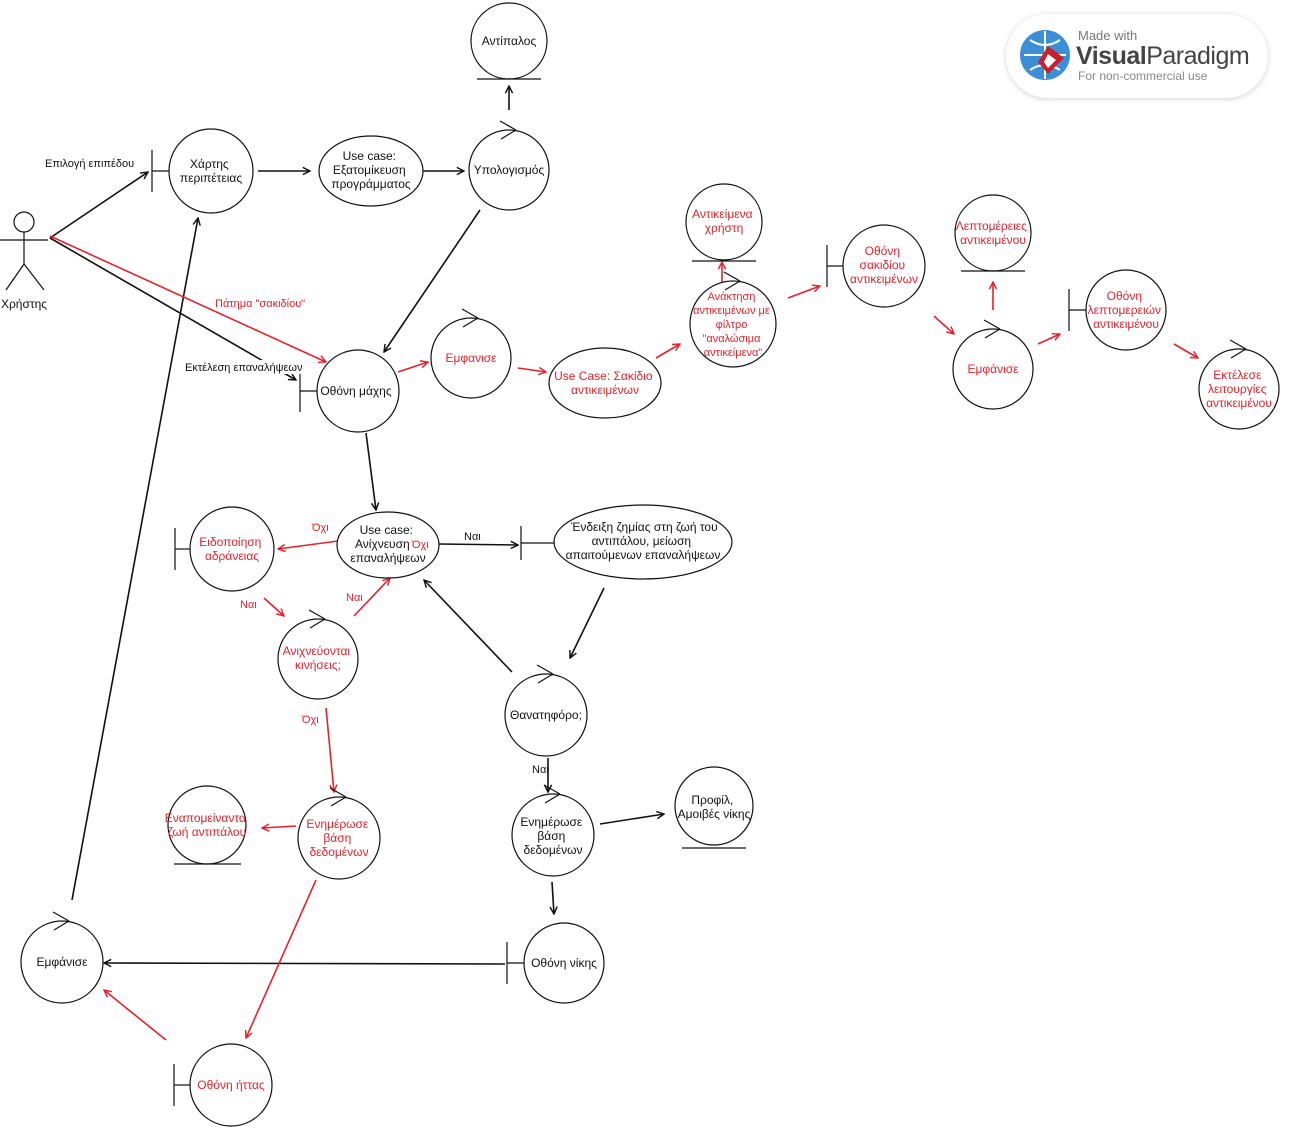 The height and width of the screenshot is (1132, 1289). I want to click on edge-anixneusi-eidopoiisi, so click(308, 544).